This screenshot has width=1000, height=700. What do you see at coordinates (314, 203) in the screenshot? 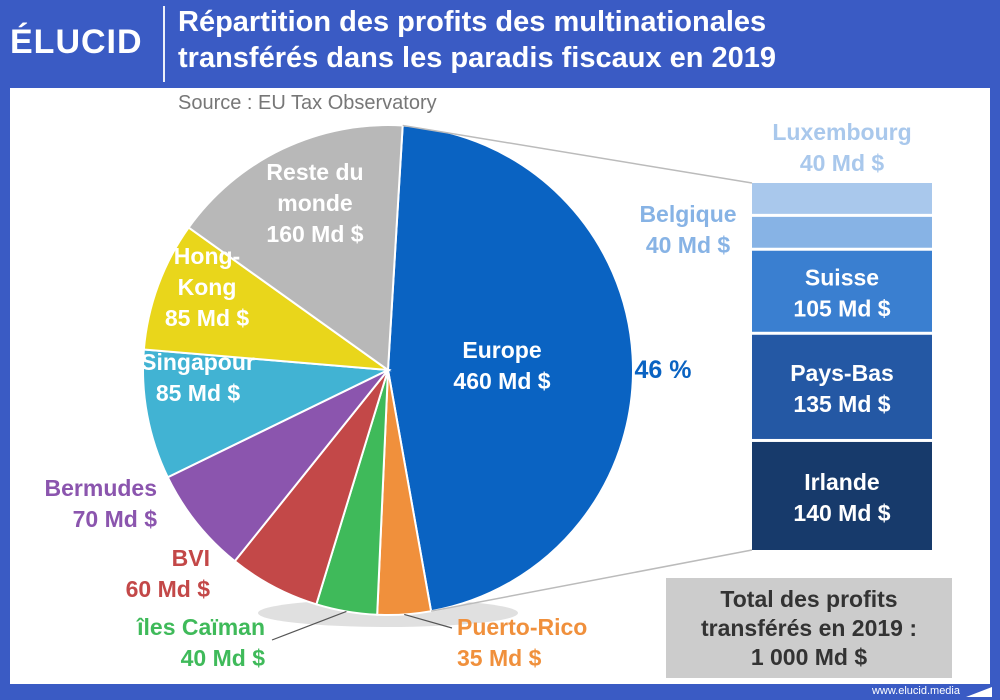
I see `label-reste-du-monde: Reste du monde 160 Md $` at bounding box center [314, 203].